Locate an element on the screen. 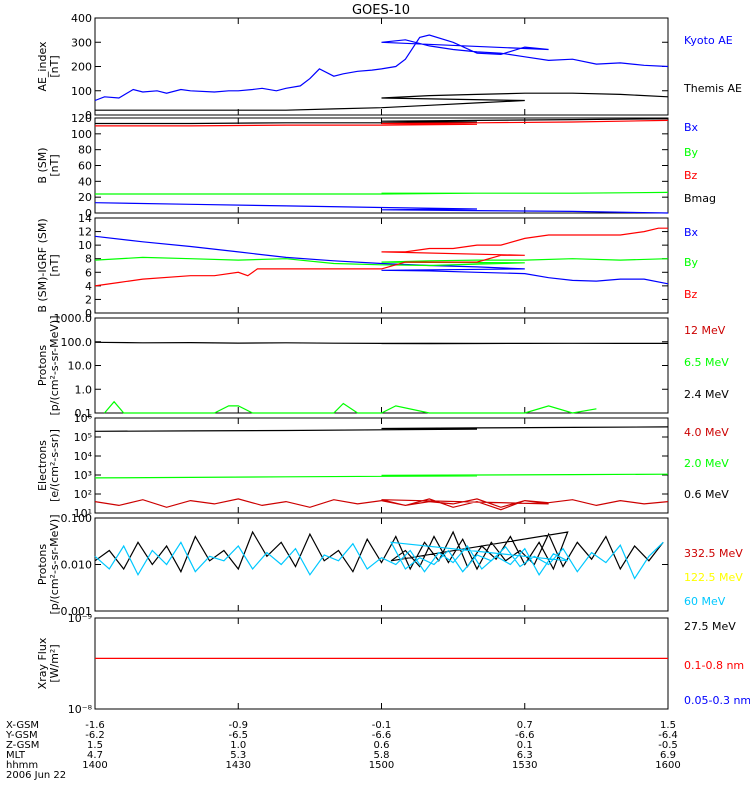 The image size is (750, 800). date-label: 2006 Jun 22 is located at coordinates (36, 775).